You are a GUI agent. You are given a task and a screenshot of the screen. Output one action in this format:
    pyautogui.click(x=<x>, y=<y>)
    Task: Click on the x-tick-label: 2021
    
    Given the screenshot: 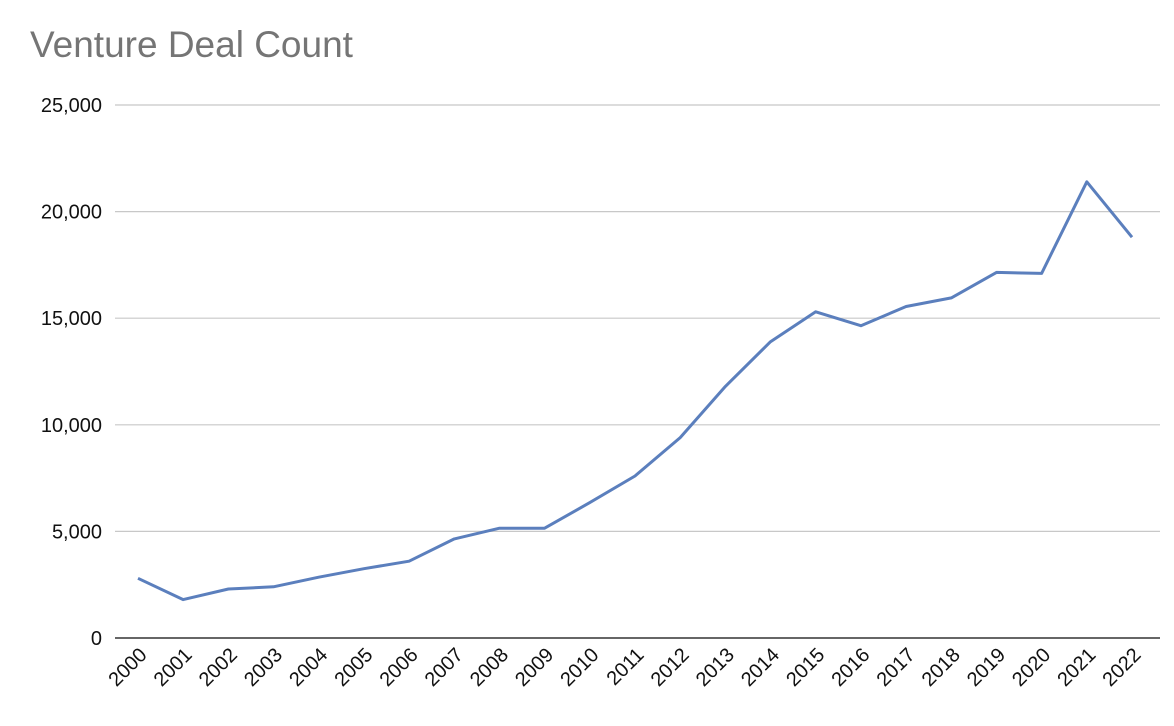 What is the action you would take?
    pyautogui.click(x=1076, y=667)
    